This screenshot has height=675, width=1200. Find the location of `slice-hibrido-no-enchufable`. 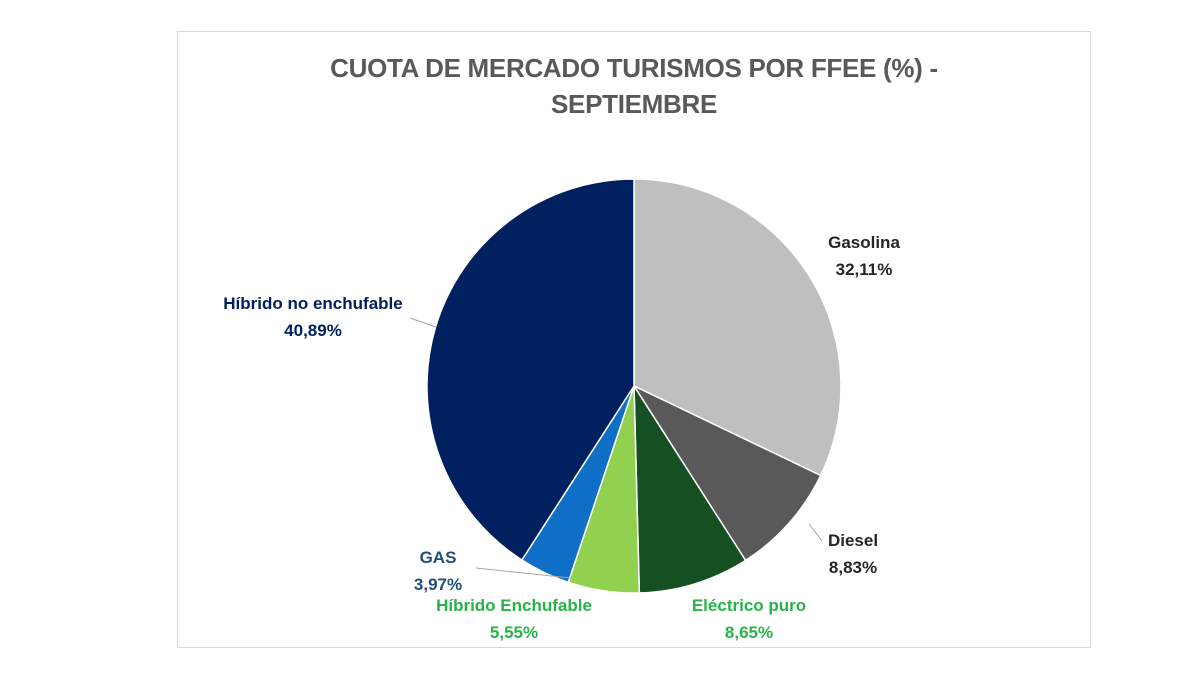

slice-hibrido-no-enchufable is located at coordinates (530, 370).